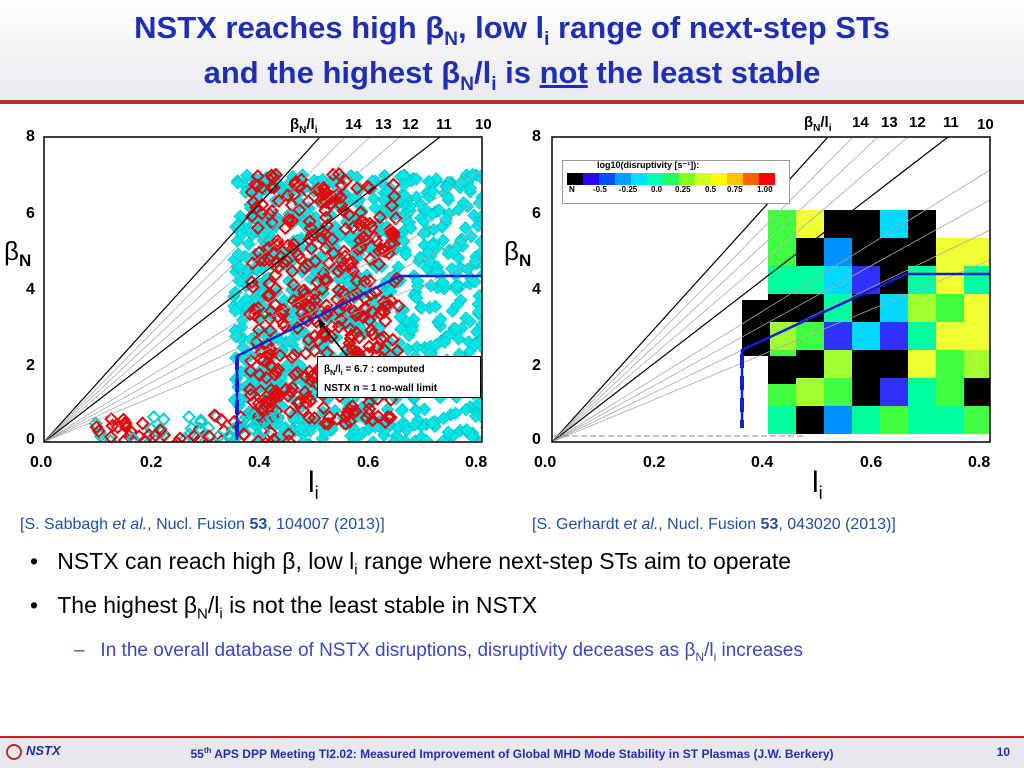  I want to click on scatter-points, so click(285, 304).